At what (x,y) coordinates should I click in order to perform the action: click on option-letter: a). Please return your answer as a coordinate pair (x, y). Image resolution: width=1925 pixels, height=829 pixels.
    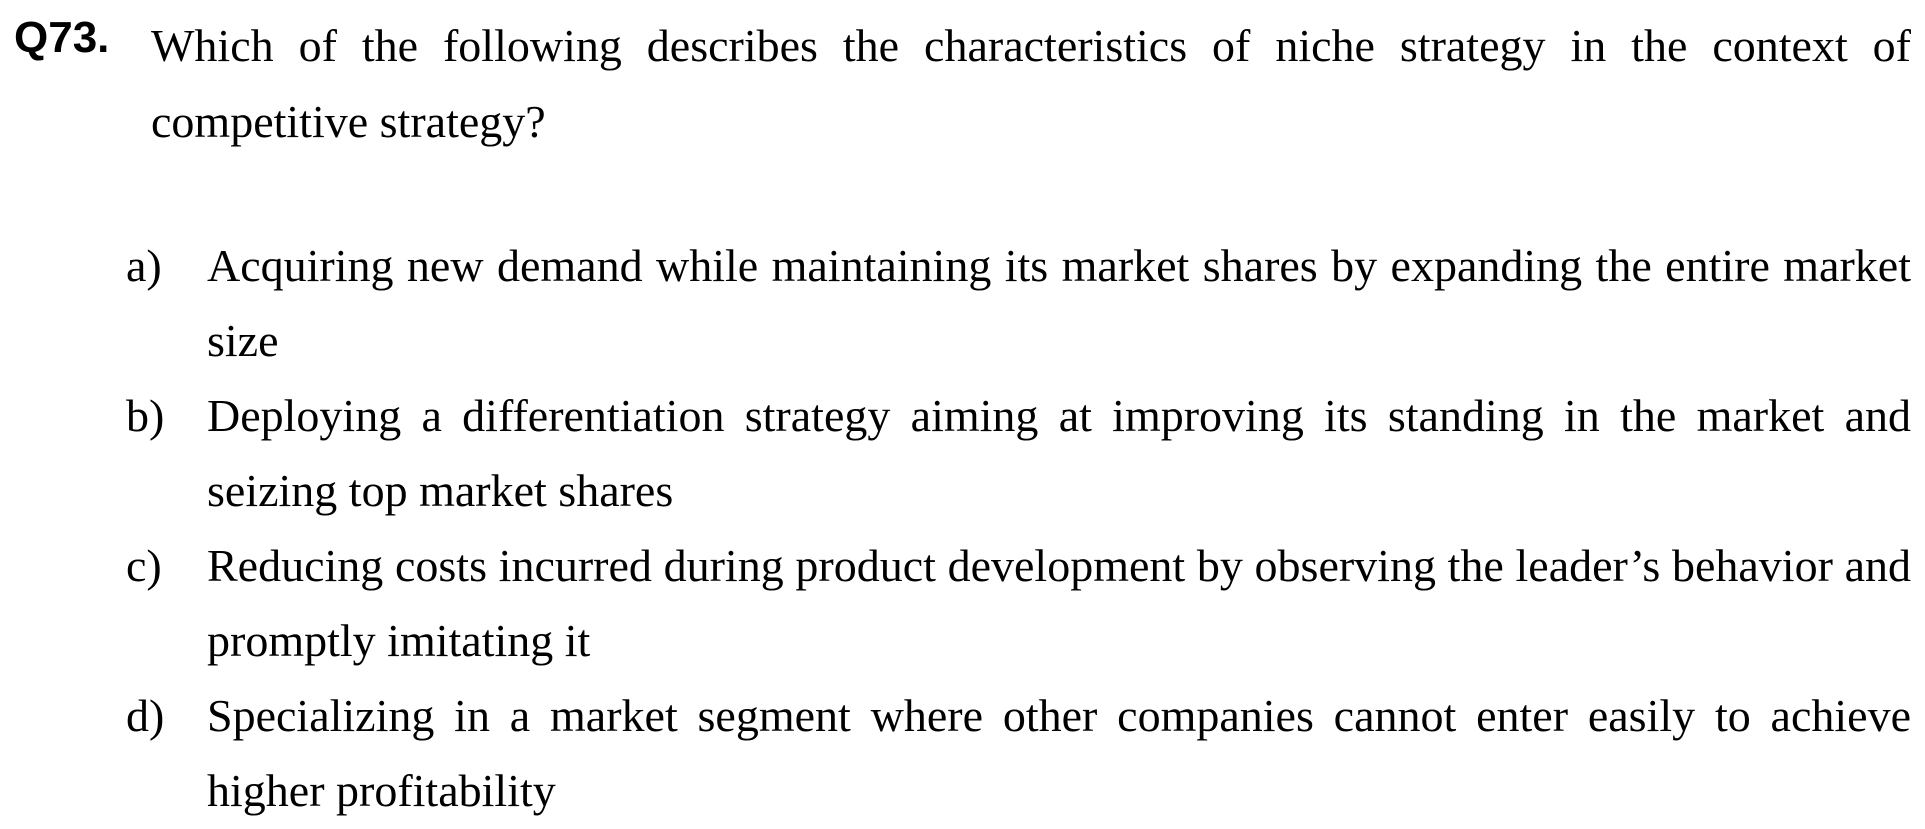
    Looking at the image, I should click on (144, 265).